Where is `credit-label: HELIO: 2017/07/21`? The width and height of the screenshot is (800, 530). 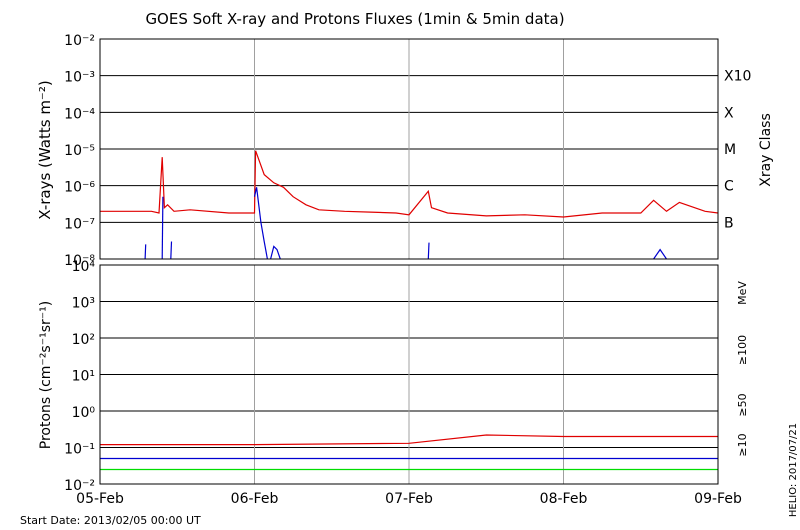 credit-label: HELIO: 2017/07/21 is located at coordinates (793, 470).